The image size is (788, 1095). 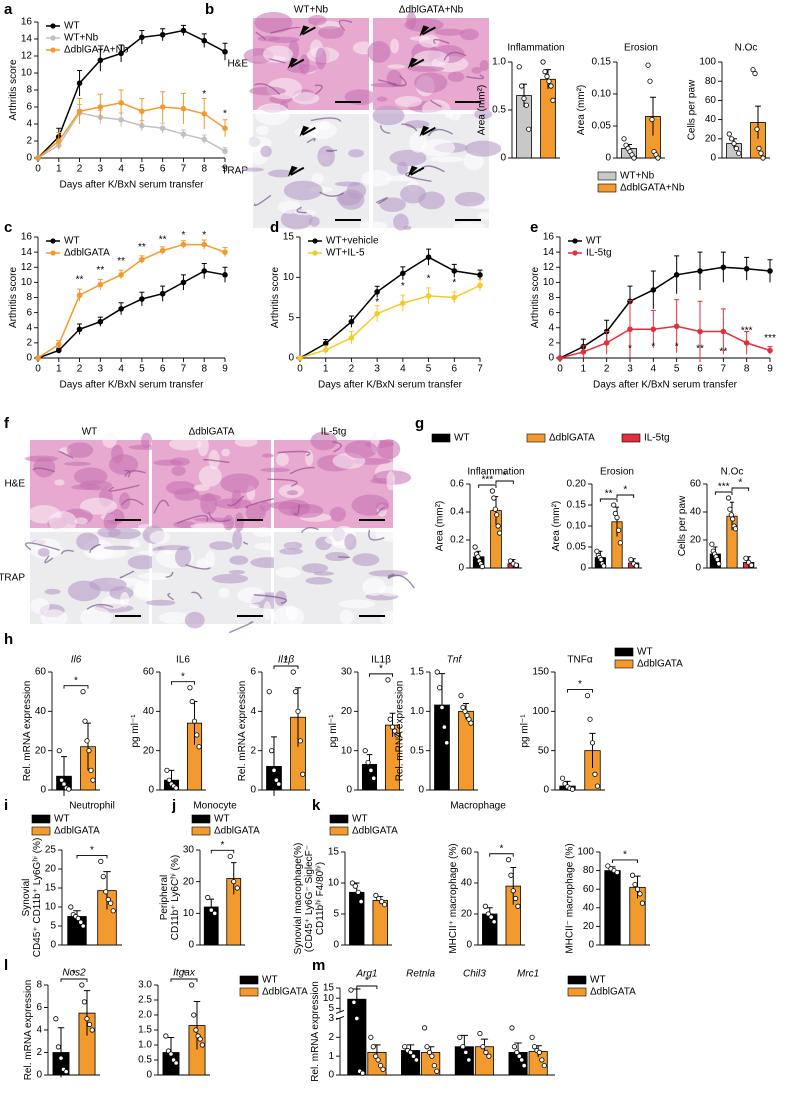 I want to click on x-tick-label: 4, so click(x=403, y=369).